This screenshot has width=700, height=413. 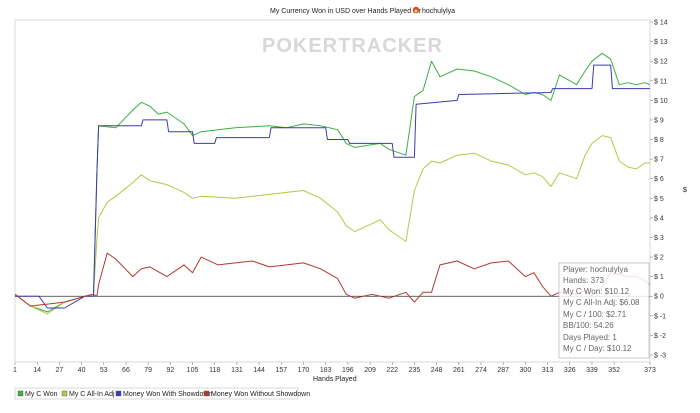 I want to click on y-tick-label: $ 6, so click(x=659, y=179).